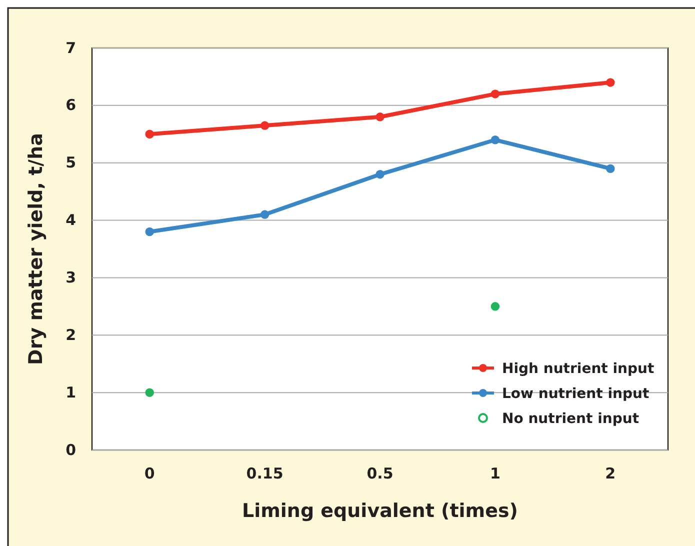 Image resolution: width=695 pixels, height=546 pixels. I want to click on y-tick-label: 7, so click(71, 47).